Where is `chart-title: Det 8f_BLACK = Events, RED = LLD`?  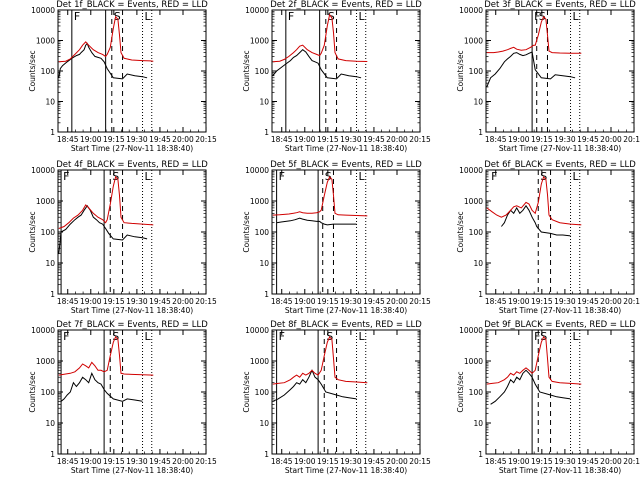
chart-title: Det 8f_BLACK = Events, RED = LLD is located at coordinates (346, 325).